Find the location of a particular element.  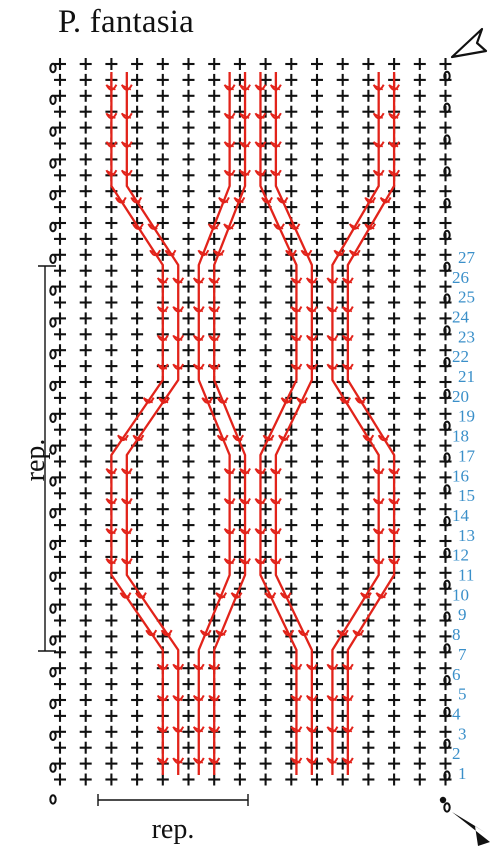

row-number: 1 is located at coordinates (462, 773).